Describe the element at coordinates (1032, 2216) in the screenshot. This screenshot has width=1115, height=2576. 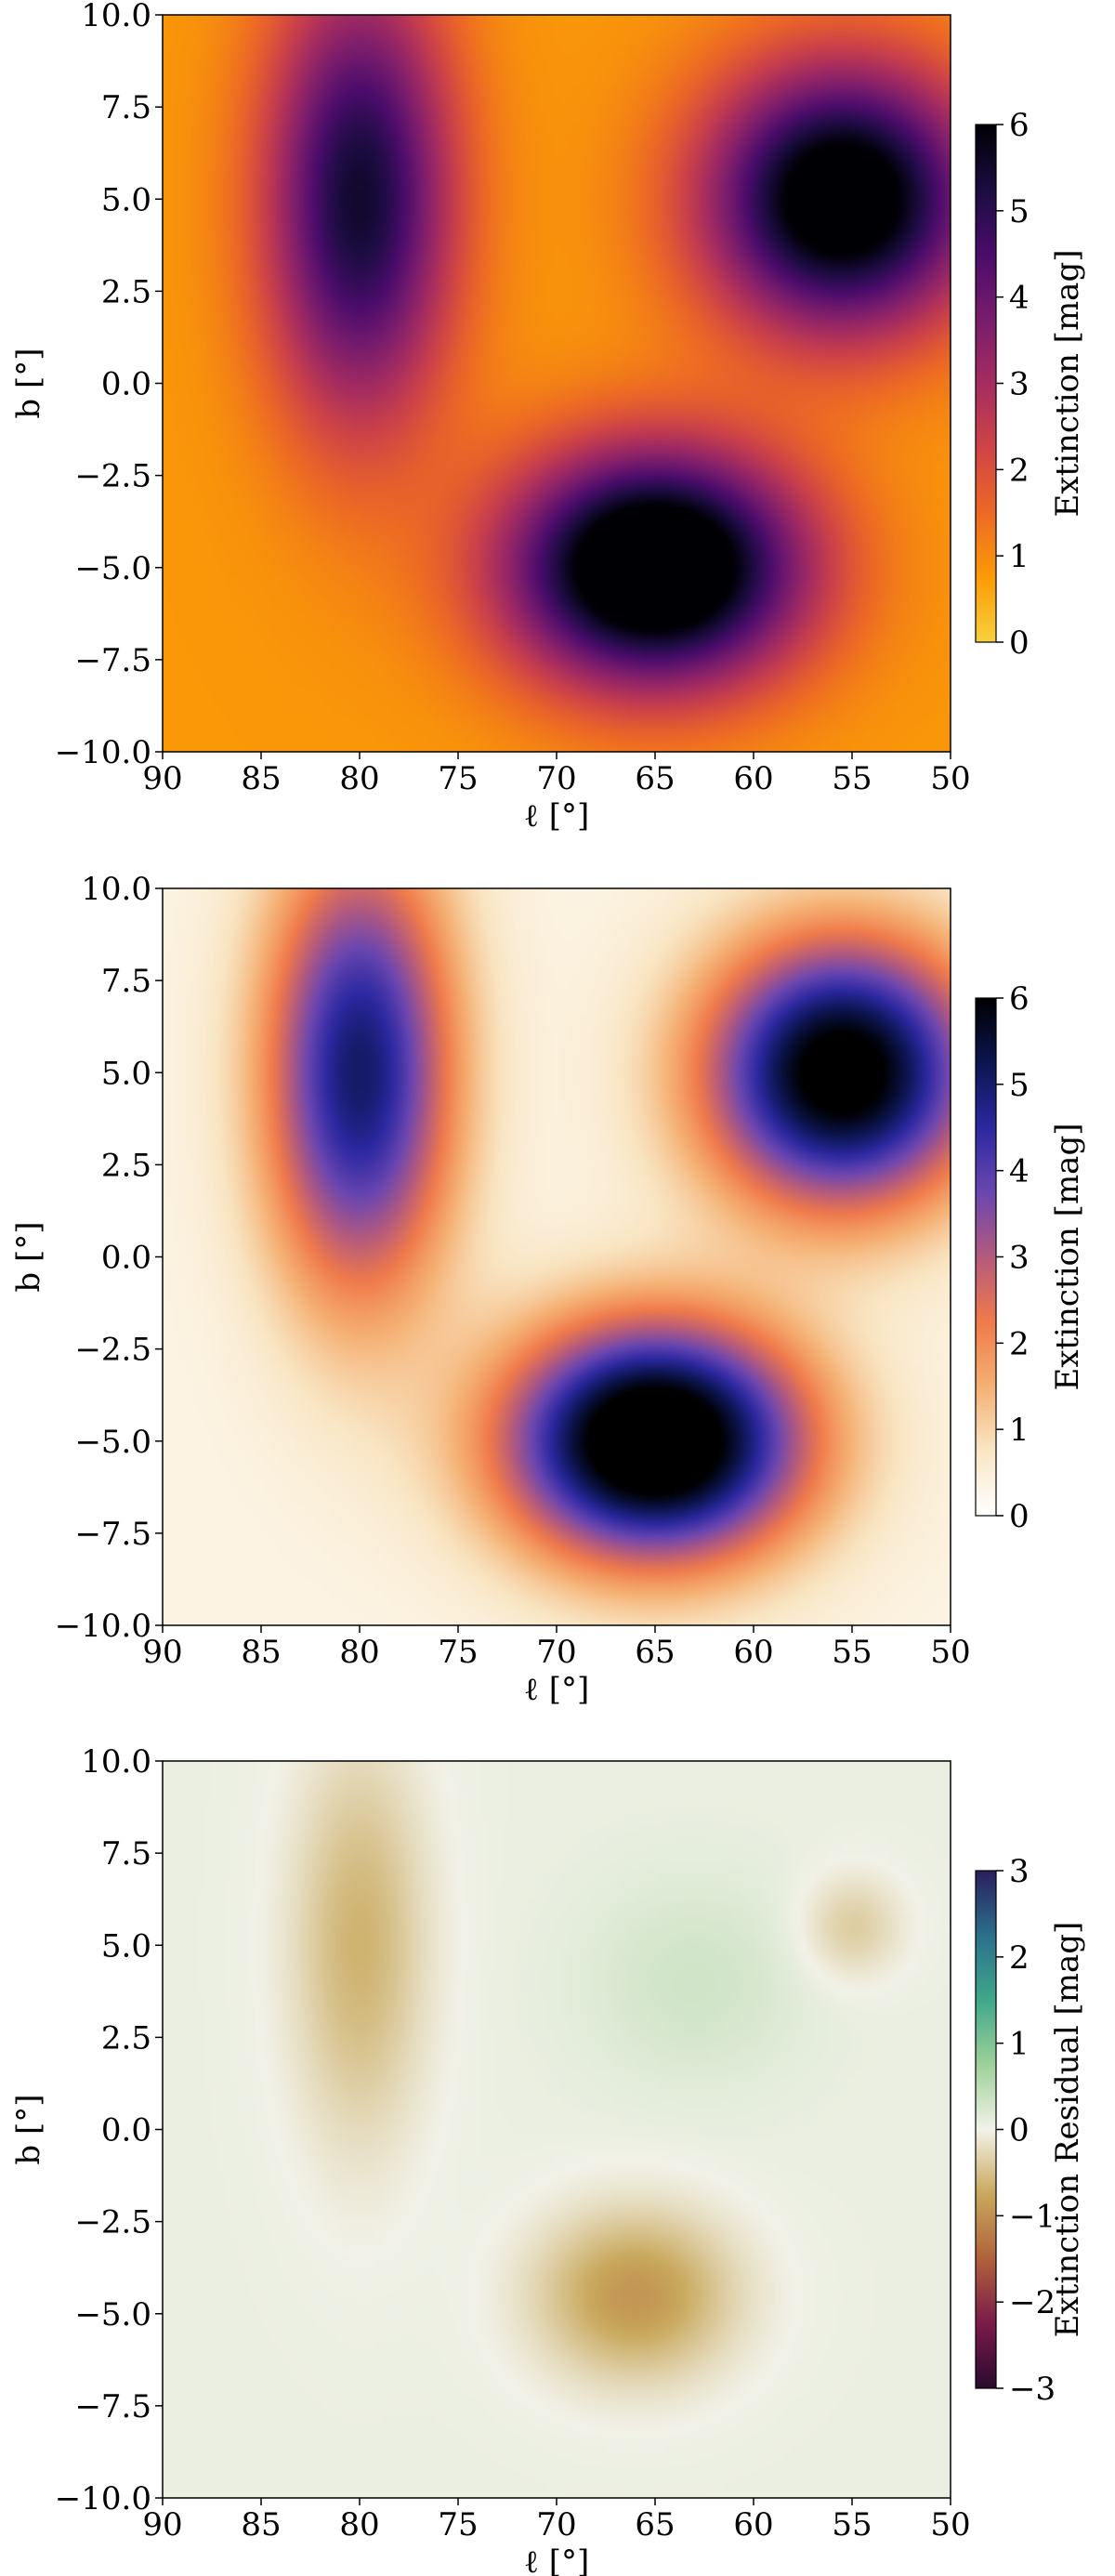
I see `colorbar-tick-label: −1` at that location.